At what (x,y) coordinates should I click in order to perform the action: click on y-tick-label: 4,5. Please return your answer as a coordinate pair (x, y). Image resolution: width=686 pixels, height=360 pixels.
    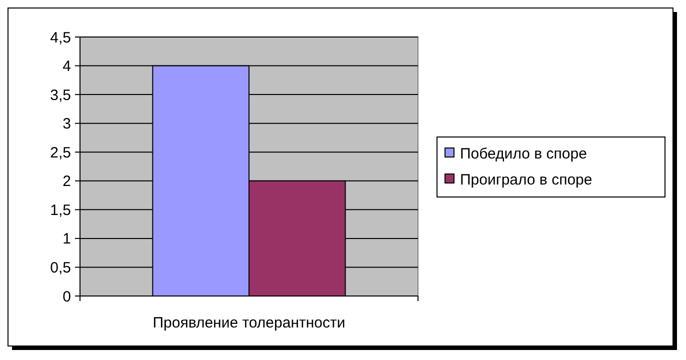
    Looking at the image, I should click on (60, 37).